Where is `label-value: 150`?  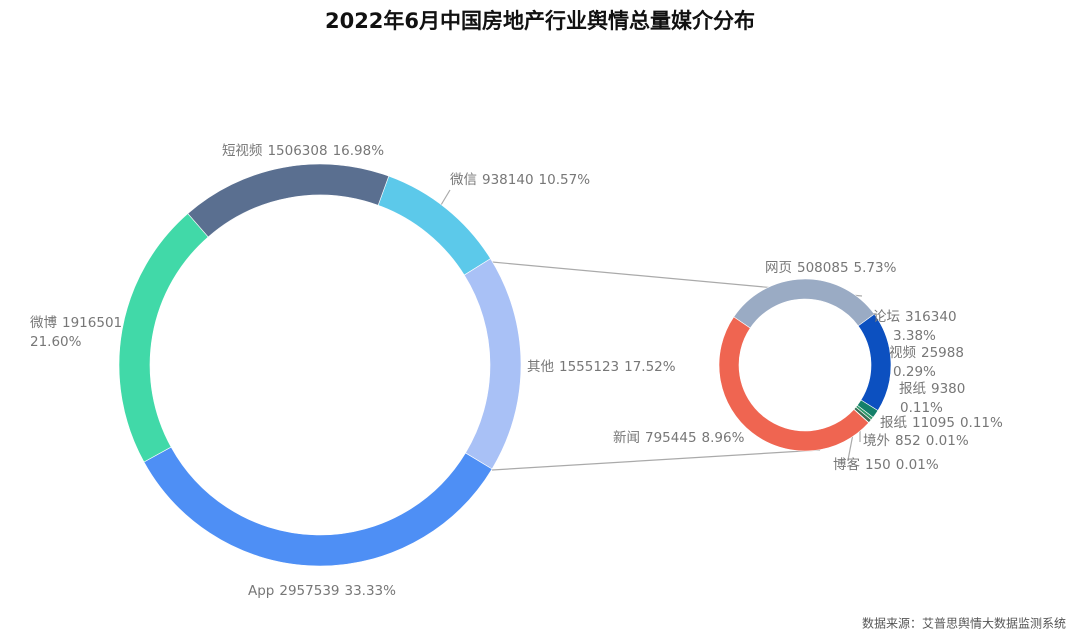
label-value: 150 is located at coordinates (878, 465).